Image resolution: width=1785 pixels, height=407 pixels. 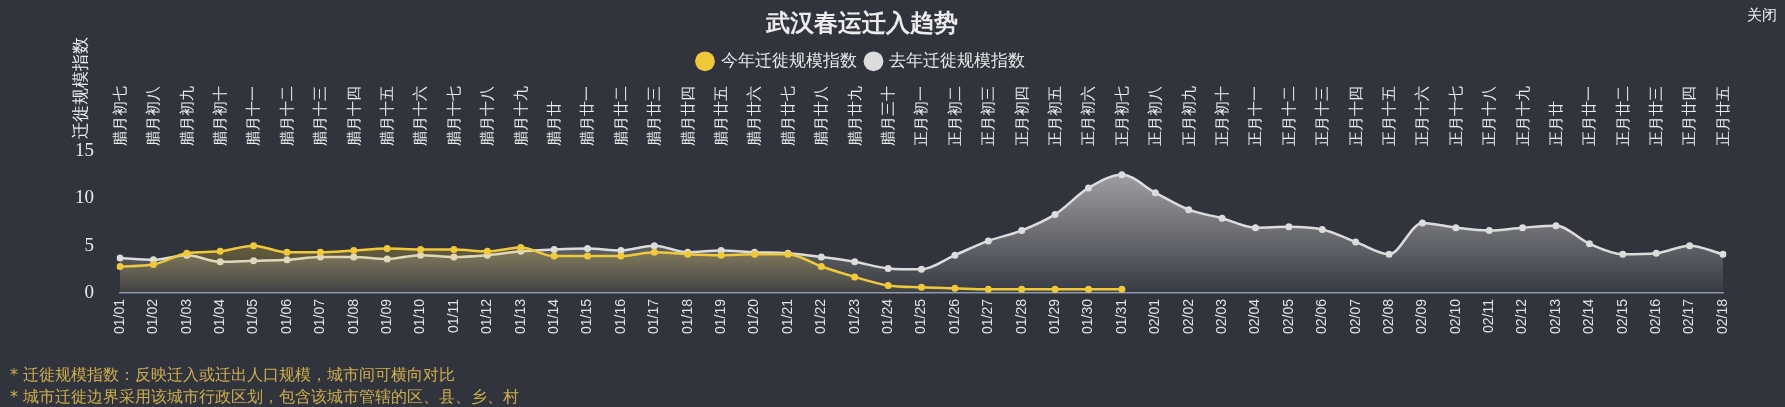 I want to click on x-tick-label: 腊月初七, so click(x=119, y=116).